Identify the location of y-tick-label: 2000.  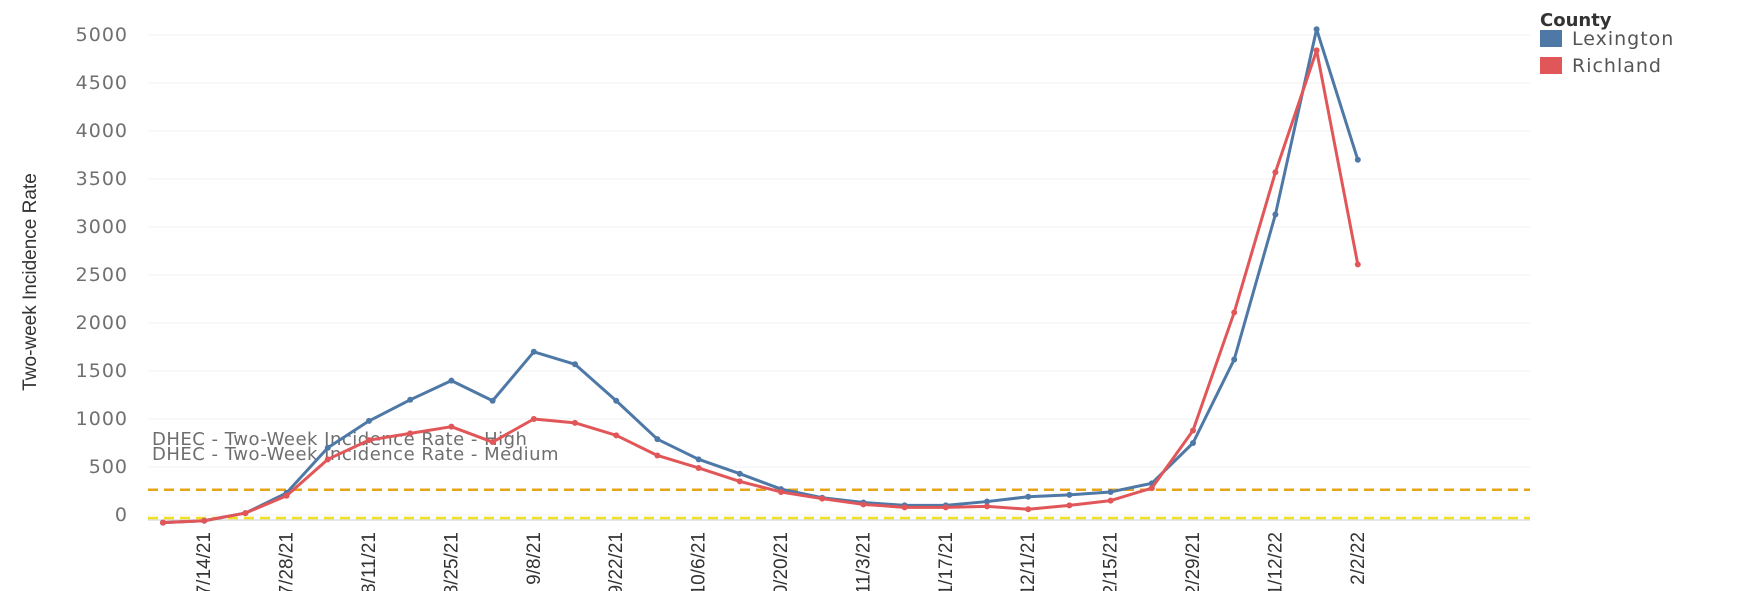
(102, 323).